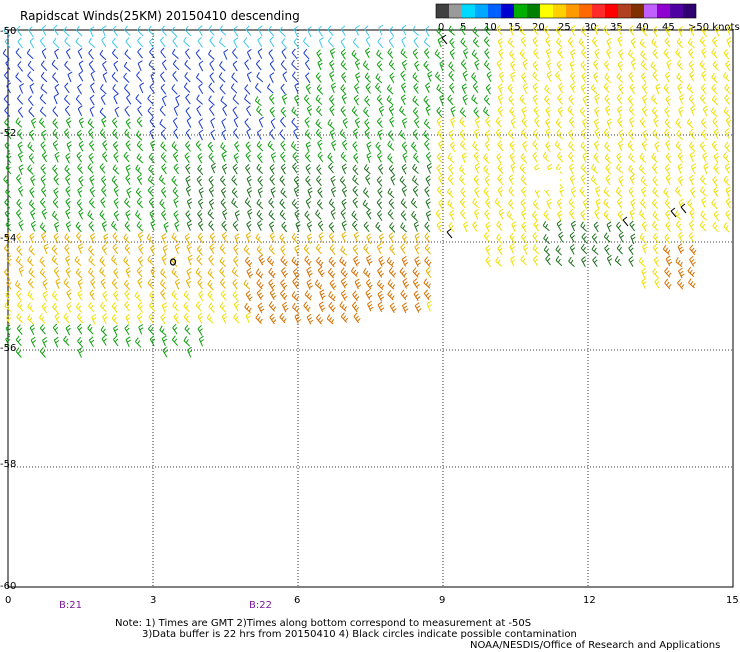 The height and width of the screenshot is (652, 740). I want to click on longitude-label: 9, so click(442, 600).